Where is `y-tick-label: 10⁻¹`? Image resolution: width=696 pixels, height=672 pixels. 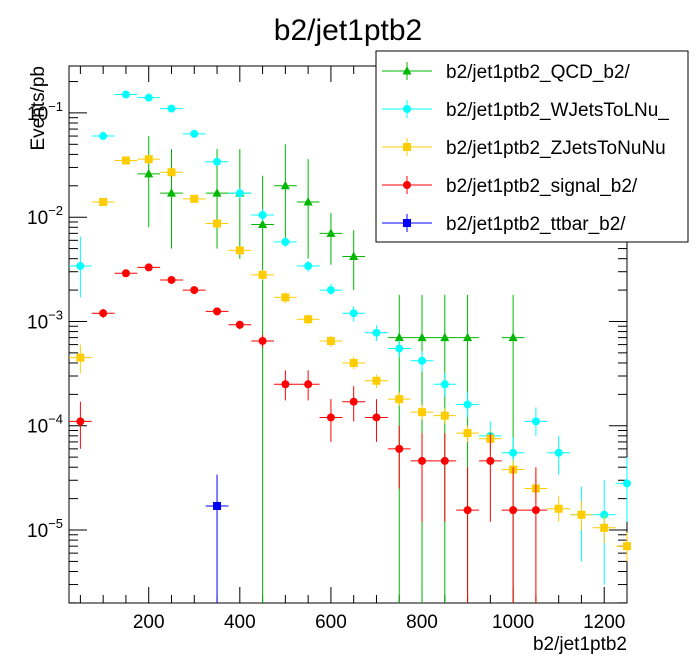
y-tick-label: 10⁻¹ is located at coordinates (45, 112).